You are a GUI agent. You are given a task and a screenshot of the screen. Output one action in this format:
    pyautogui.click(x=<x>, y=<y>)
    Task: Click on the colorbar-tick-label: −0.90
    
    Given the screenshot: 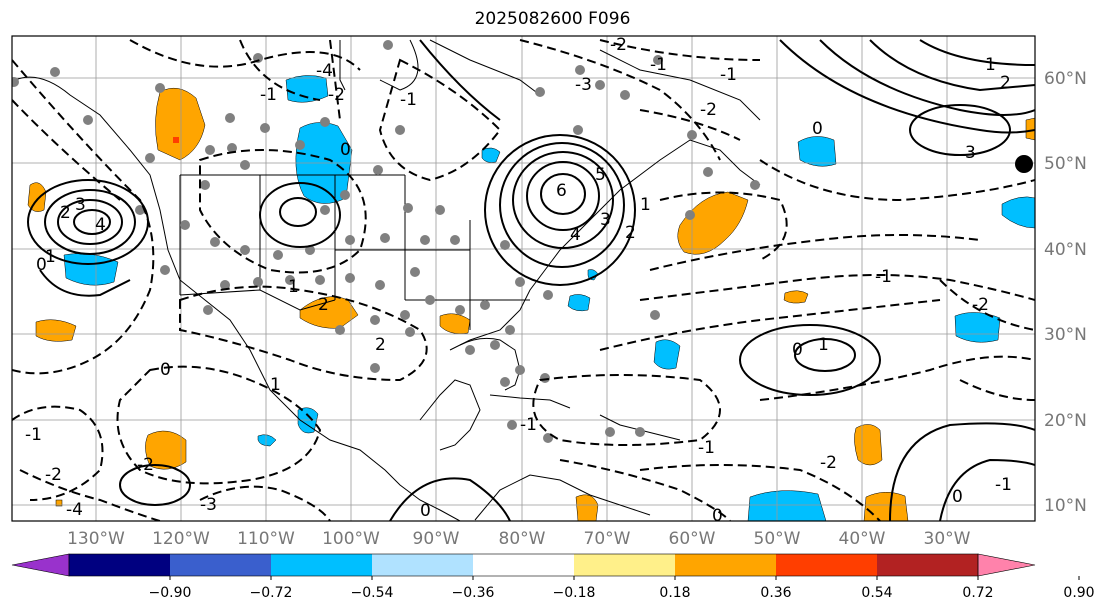 What is the action you would take?
    pyautogui.click(x=170, y=593)
    